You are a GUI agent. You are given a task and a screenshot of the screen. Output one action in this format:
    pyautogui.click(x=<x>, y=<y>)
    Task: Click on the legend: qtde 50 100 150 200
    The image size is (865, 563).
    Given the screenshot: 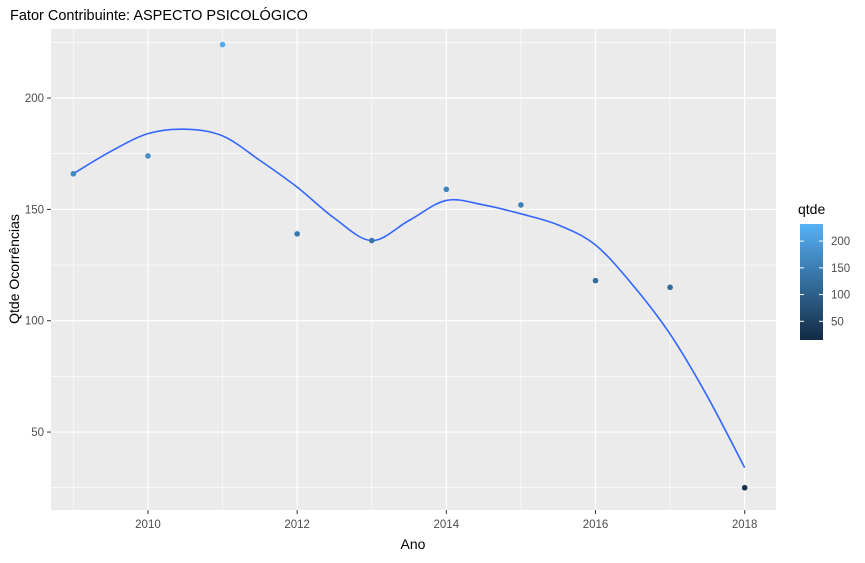 What is the action you would take?
    pyautogui.click(x=824, y=270)
    